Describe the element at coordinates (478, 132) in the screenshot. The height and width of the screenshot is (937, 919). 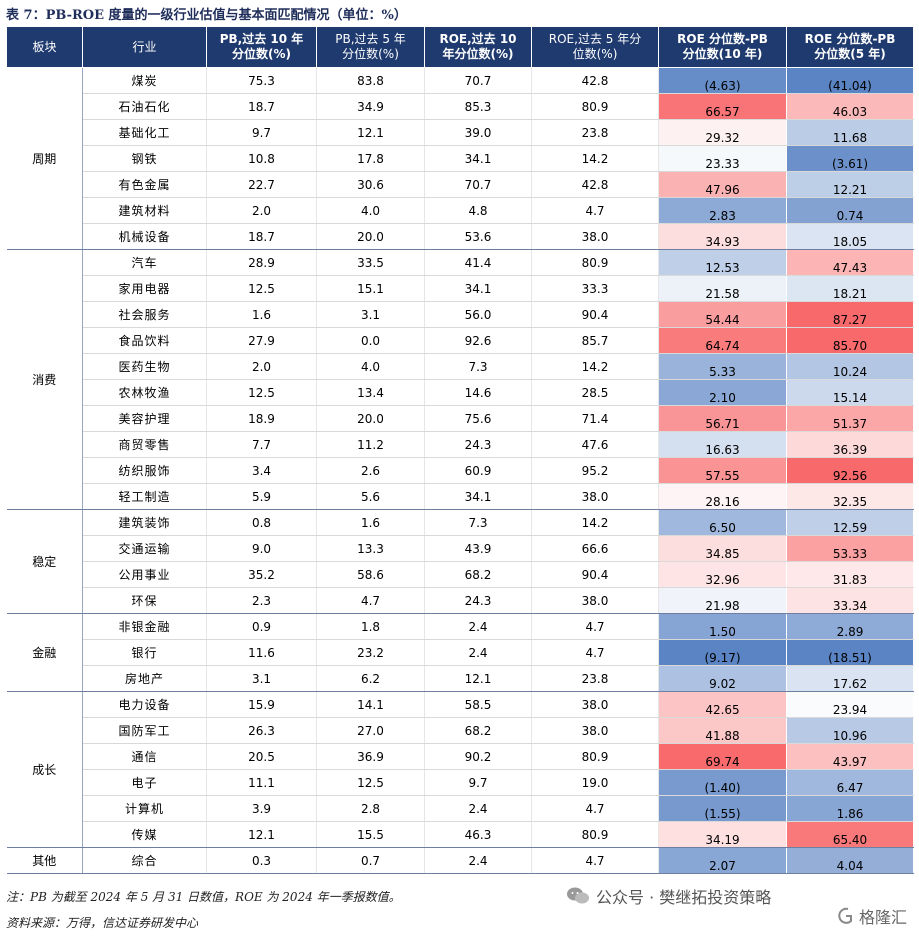
I see `roe10-cell: 39.0` at that location.